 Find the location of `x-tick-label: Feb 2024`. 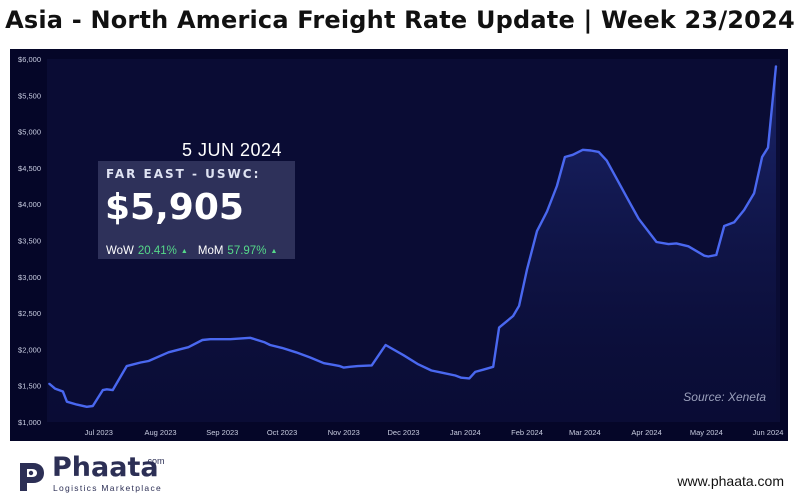

x-tick-label: Feb 2024 is located at coordinates (527, 432).